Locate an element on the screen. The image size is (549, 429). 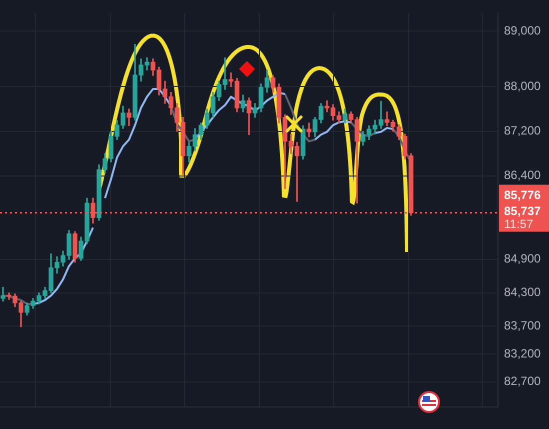
ref-line-label: 85,737 is located at coordinates (523, 211).